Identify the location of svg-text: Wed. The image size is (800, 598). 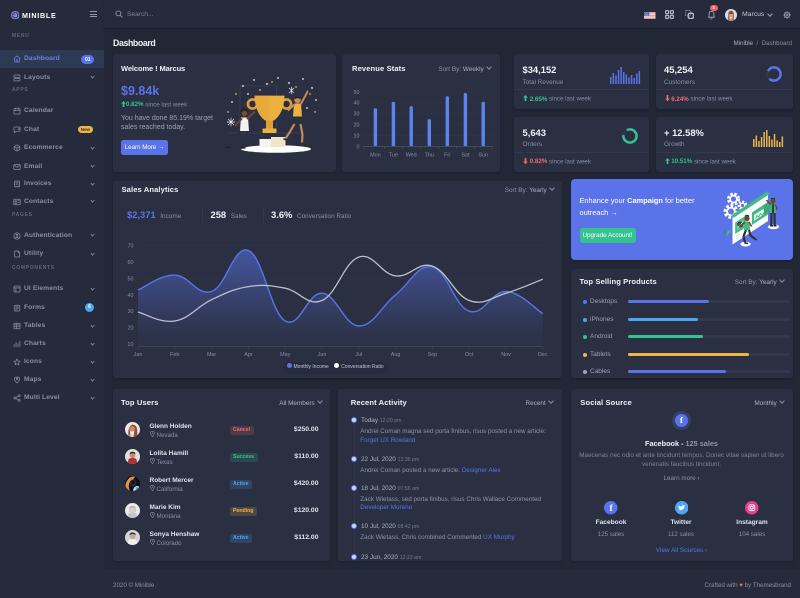
(410, 156).